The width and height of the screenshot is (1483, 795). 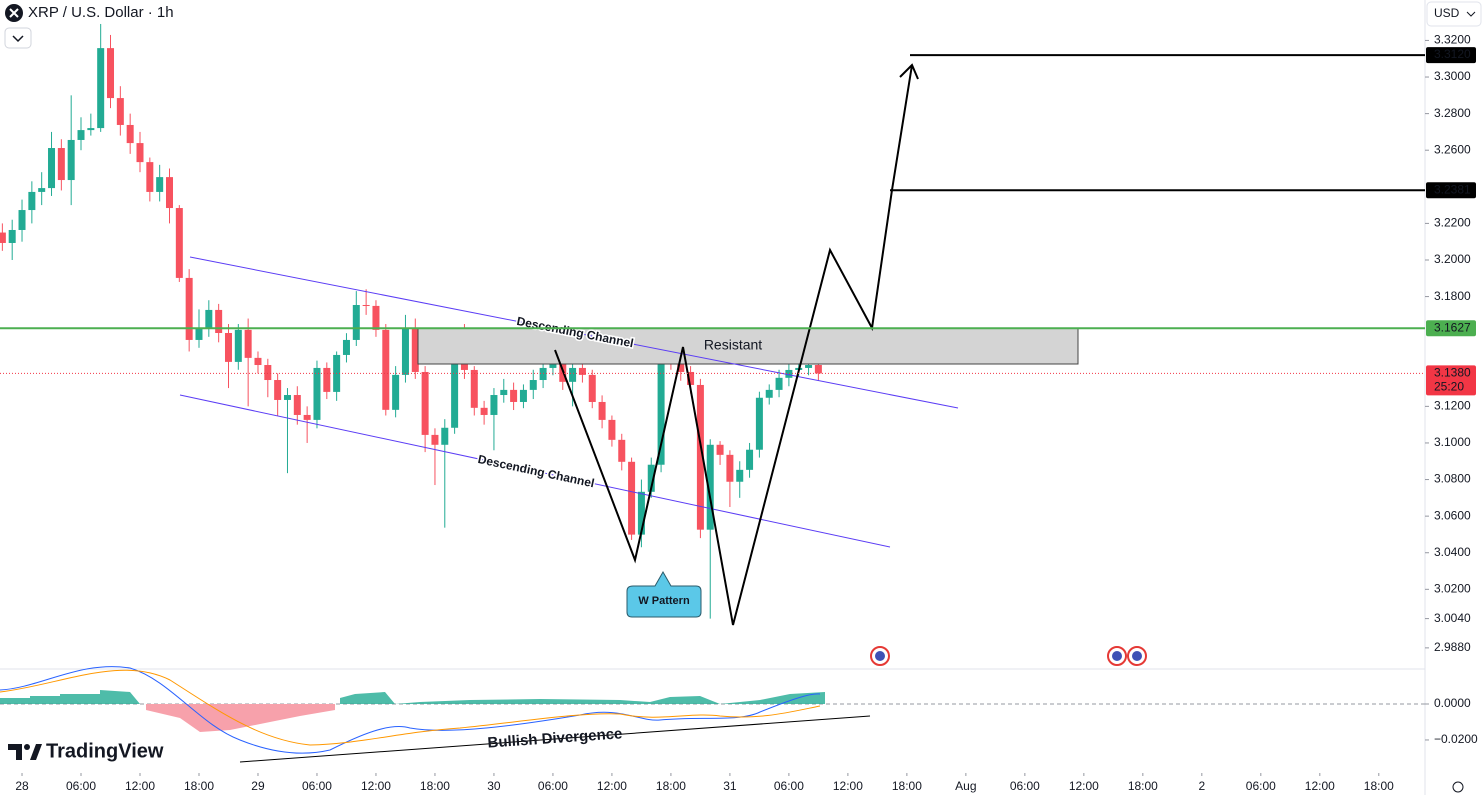 What do you see at coordinates (536, 471) in the screenshot?
I see `channel-label: Descending Channel` at bounding box center [536, 471].